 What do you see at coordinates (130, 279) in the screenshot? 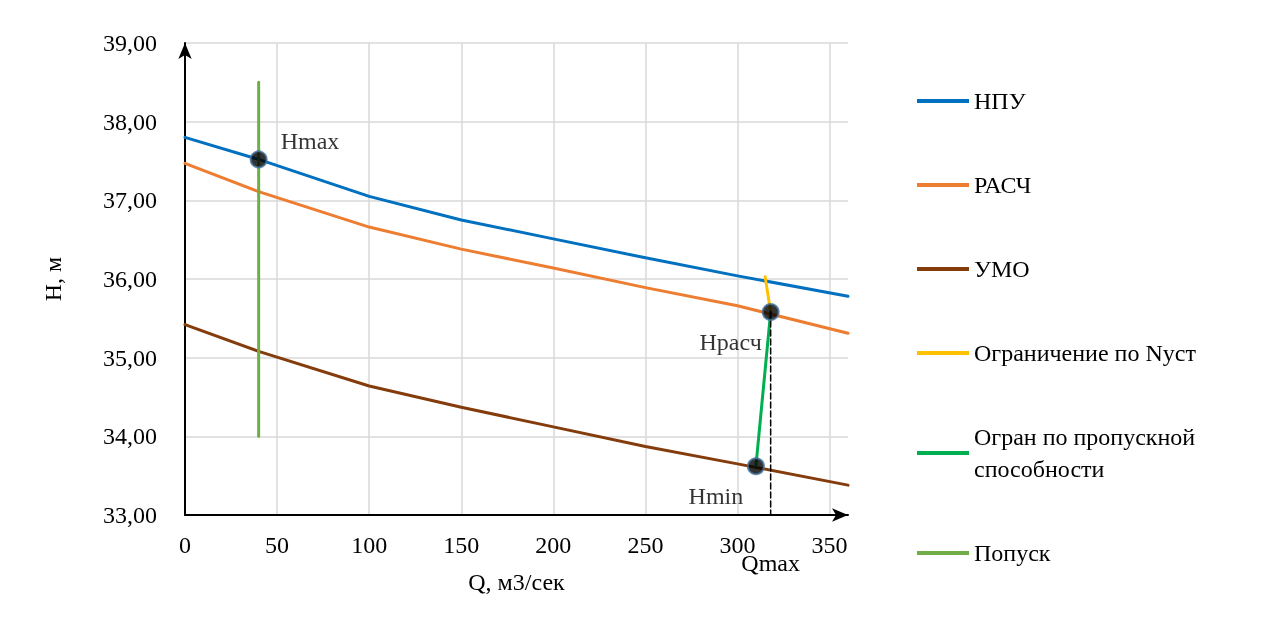
I see `y-tick-label: 36,00` at bounding box center [130, 279].